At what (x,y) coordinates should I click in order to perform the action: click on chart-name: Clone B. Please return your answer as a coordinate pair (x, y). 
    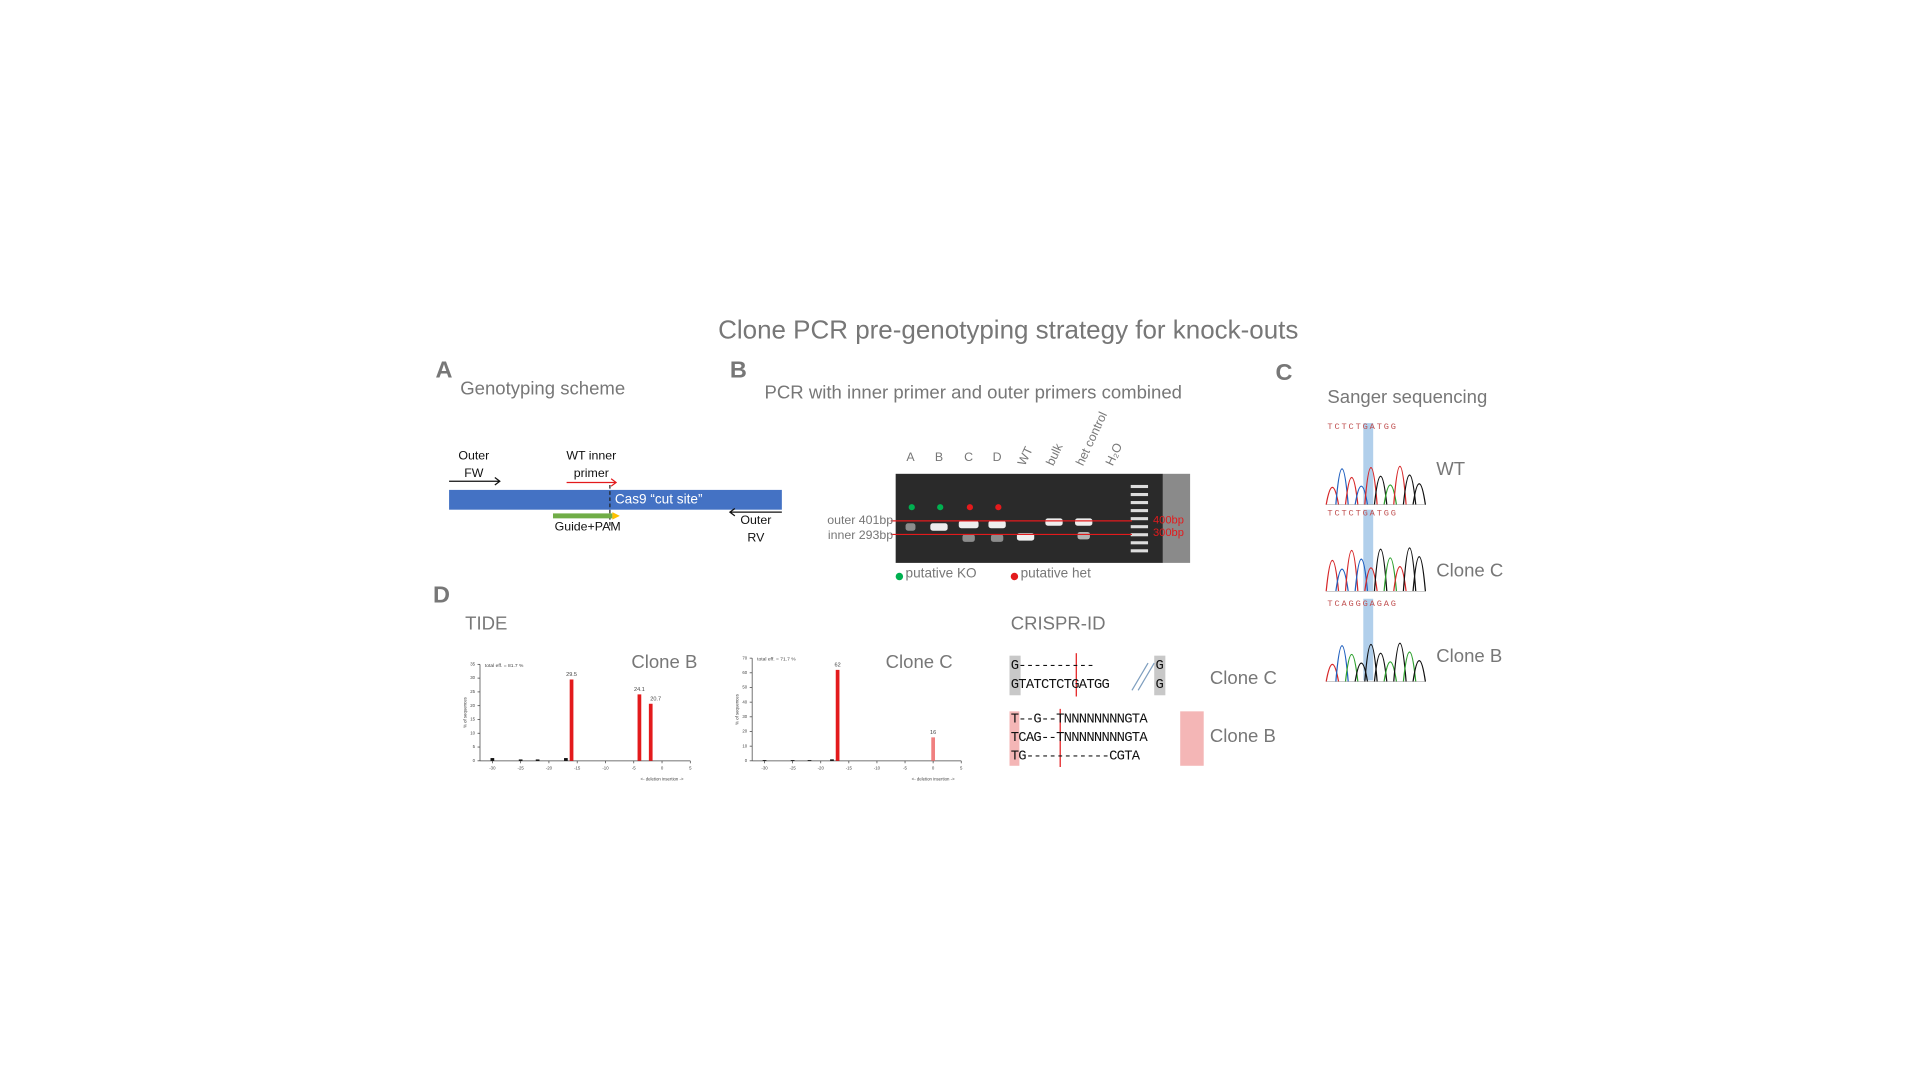
    Looking at the image, I should click on (664, 661).